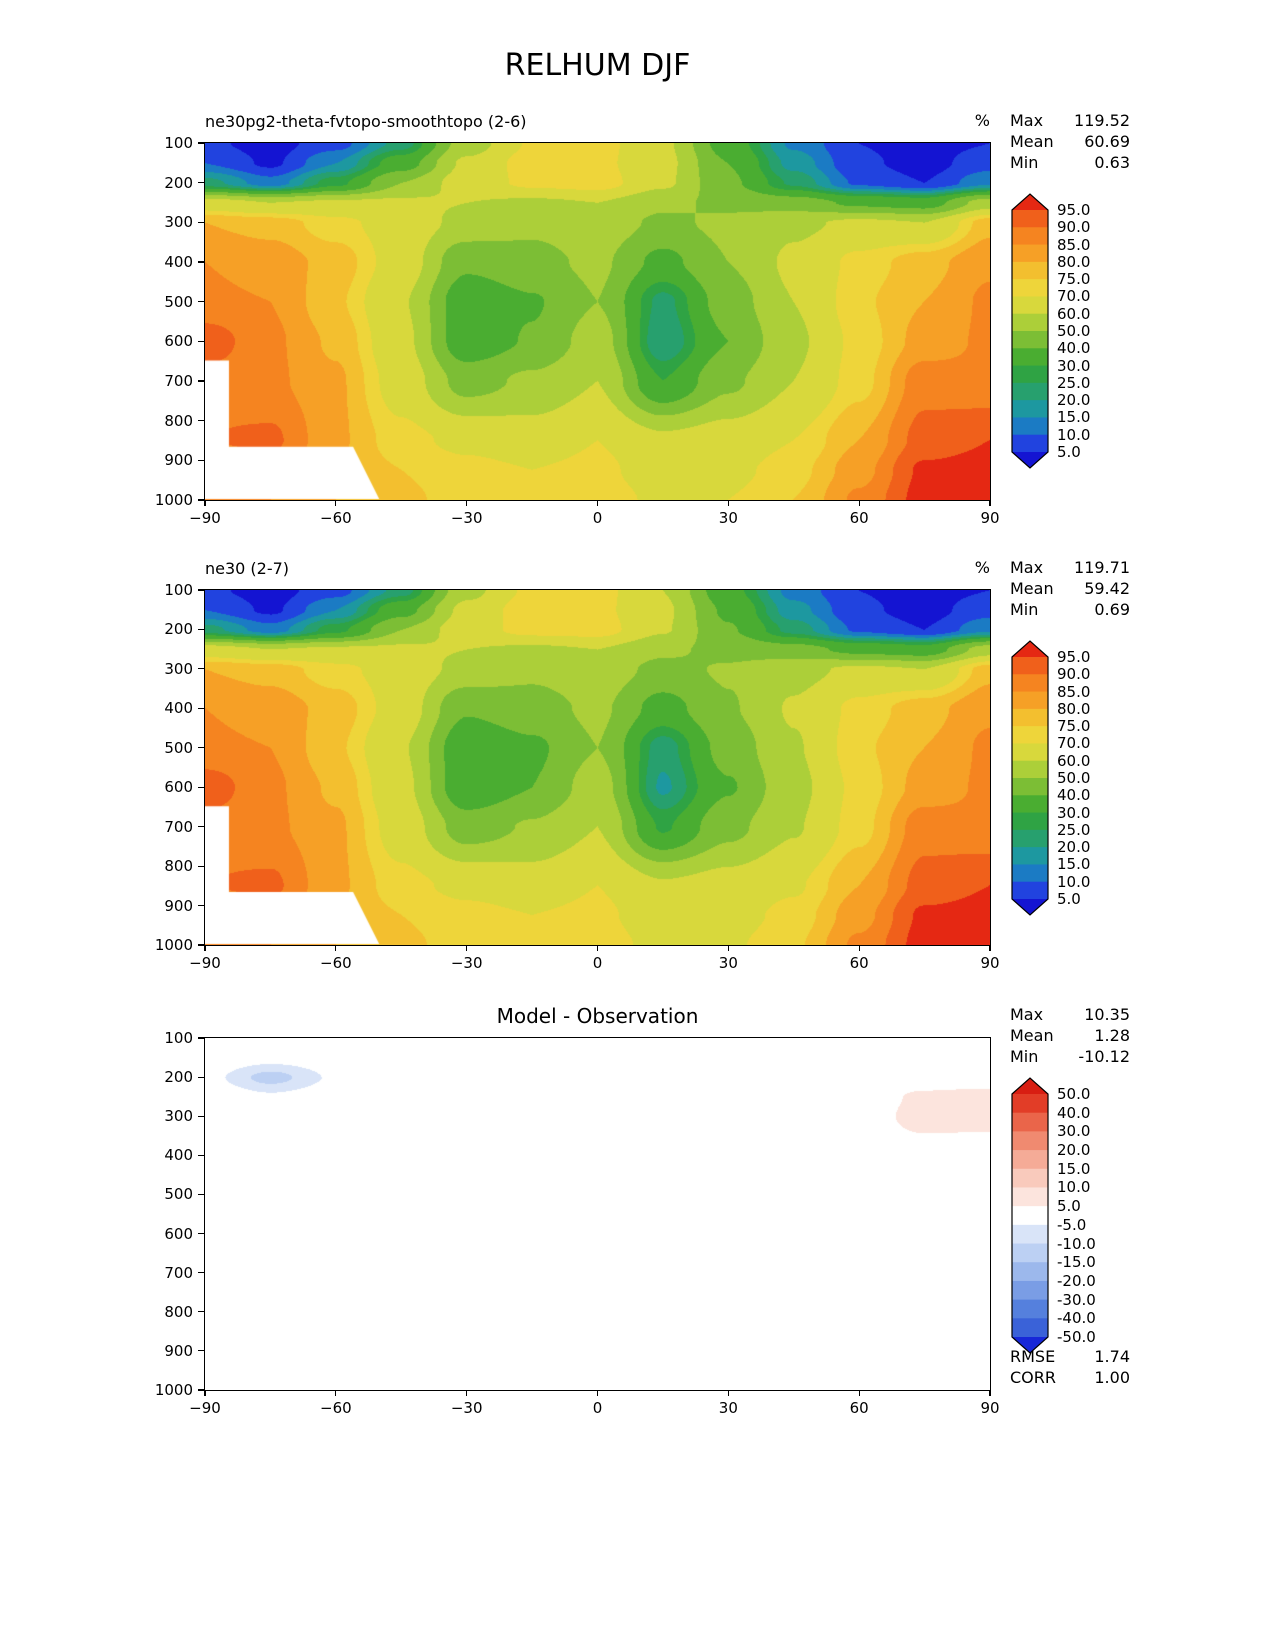  I want to click on colorbar-tick-label: -30.0, so click(1076, 1299).